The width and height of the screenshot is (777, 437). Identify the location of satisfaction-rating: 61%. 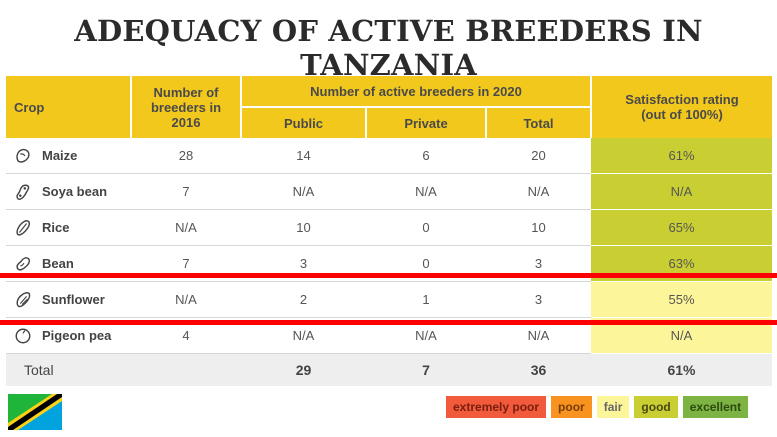
(681, 156).